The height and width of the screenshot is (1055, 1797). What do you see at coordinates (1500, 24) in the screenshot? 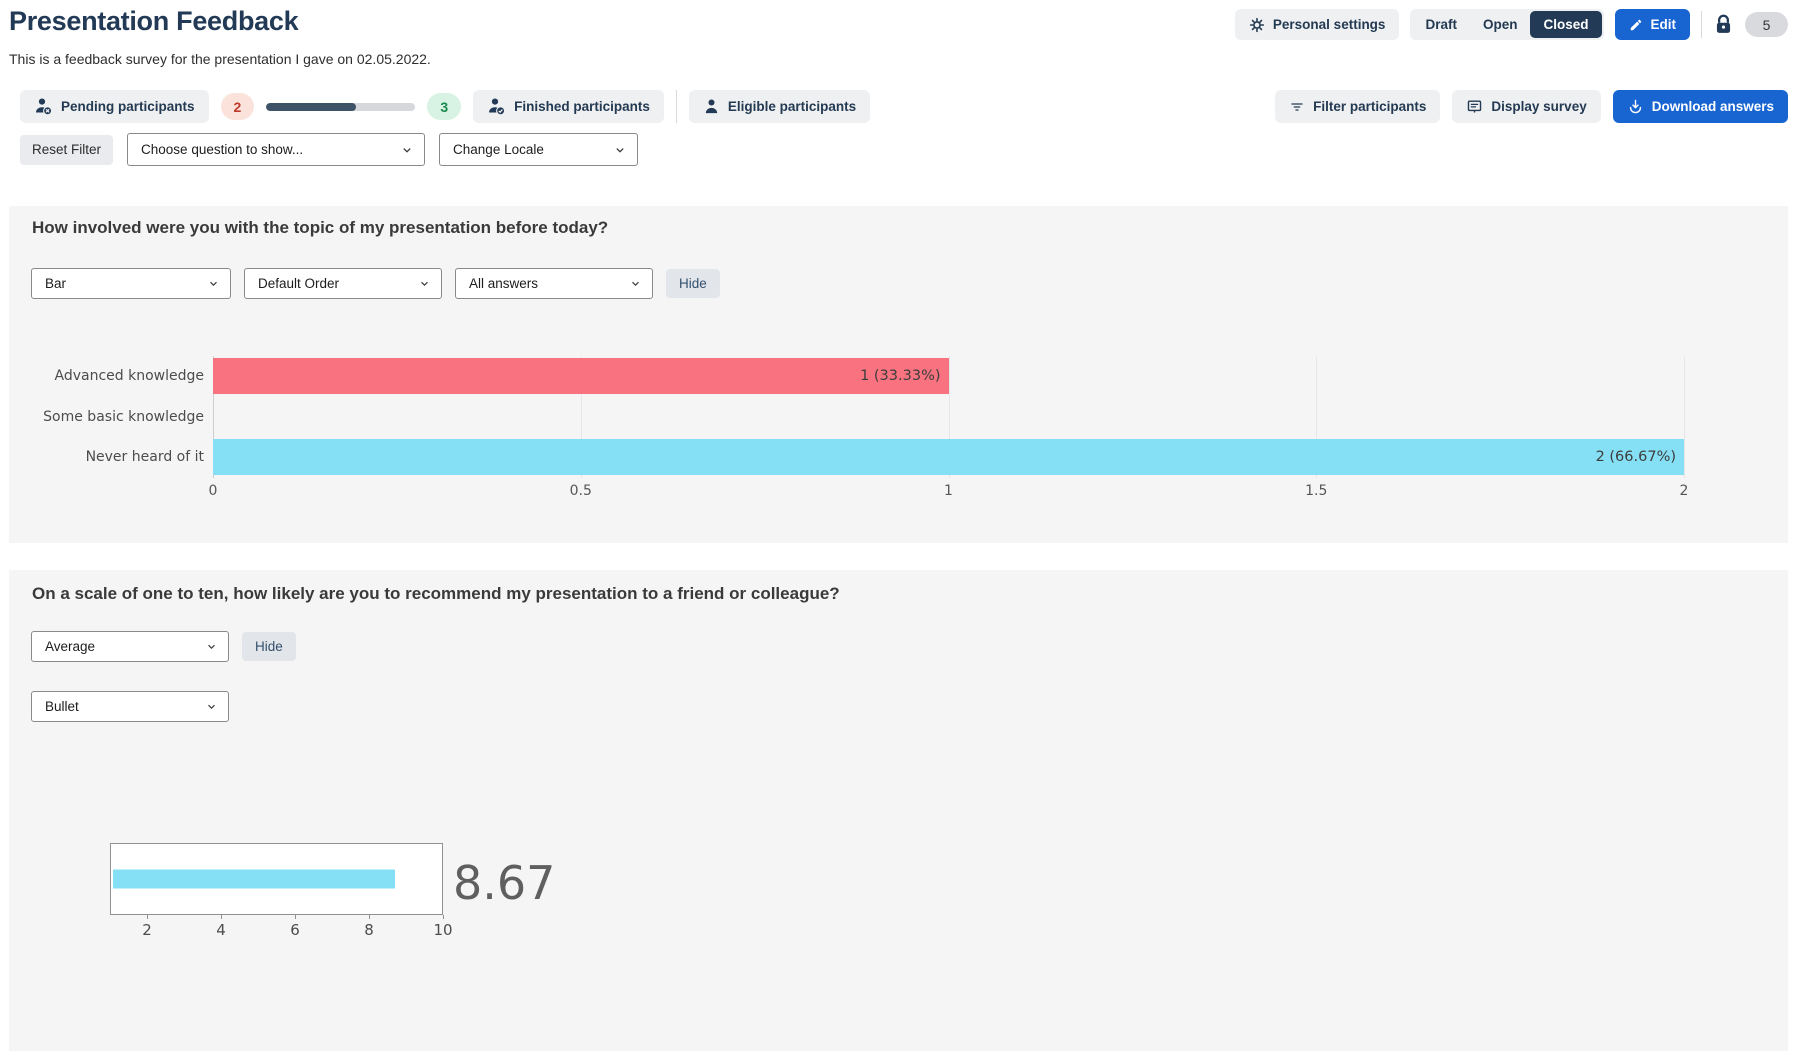
I see `tab-open: Open` at bounding box center [1500, 24].